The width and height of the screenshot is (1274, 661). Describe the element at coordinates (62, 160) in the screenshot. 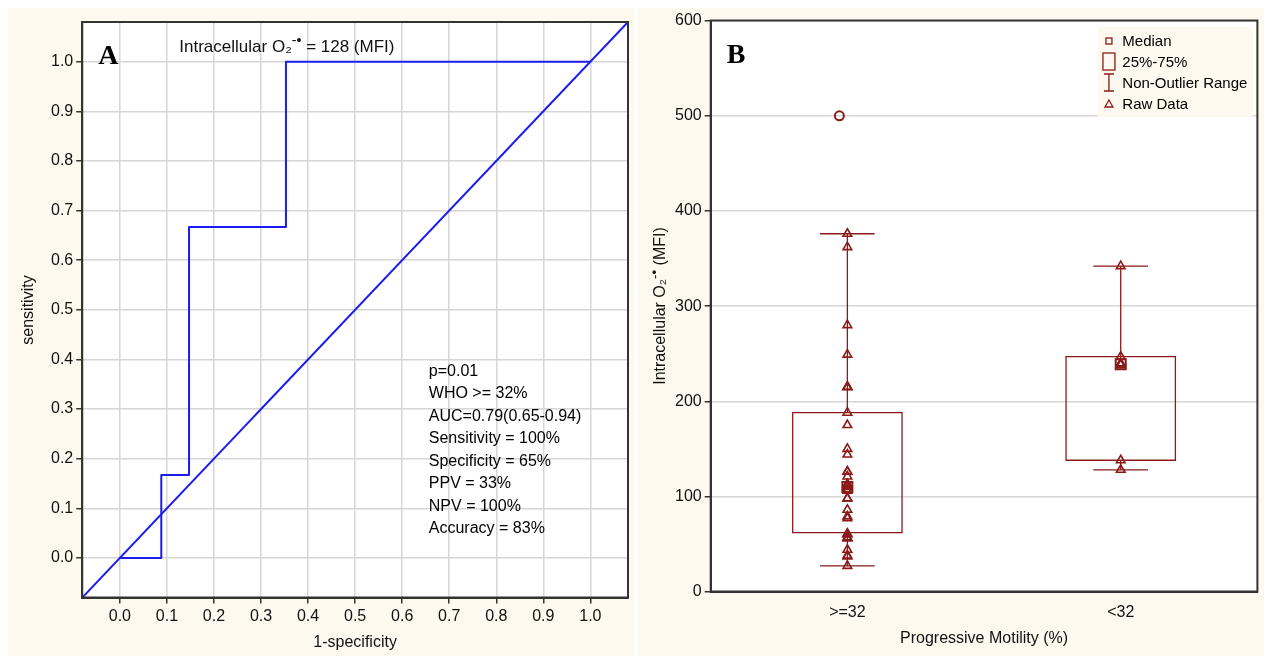

I see `y-tick-label: 0.8` at that location.